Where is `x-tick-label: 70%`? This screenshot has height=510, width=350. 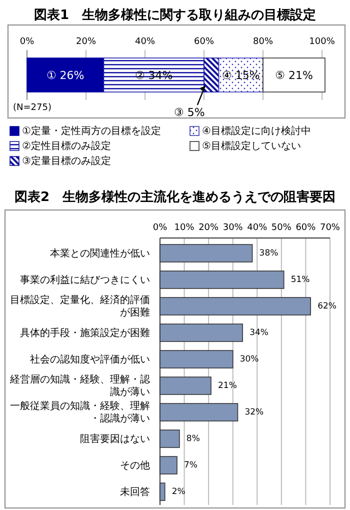 x-tick-label: 70% is located at coordinates (330, 228).